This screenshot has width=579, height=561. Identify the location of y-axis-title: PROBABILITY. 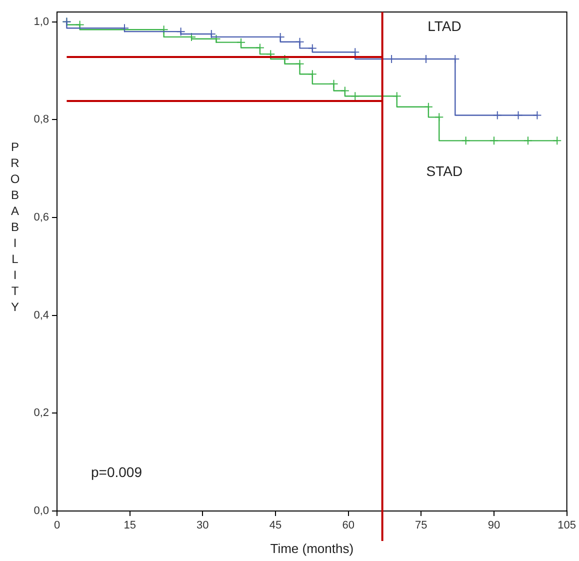
(15, 228).